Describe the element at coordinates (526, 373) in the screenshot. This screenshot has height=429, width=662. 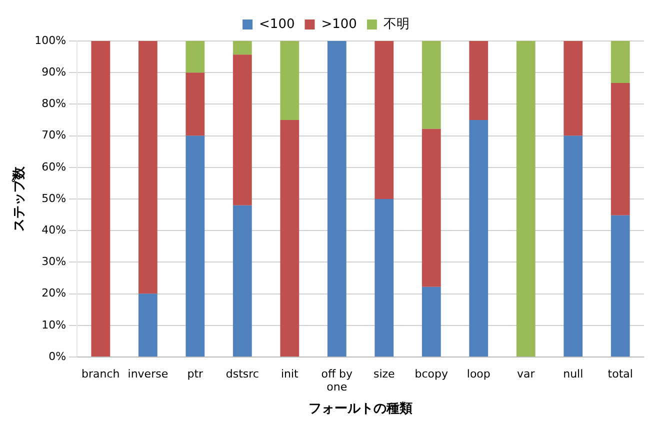
I see `x-tick-label: var` at that location.